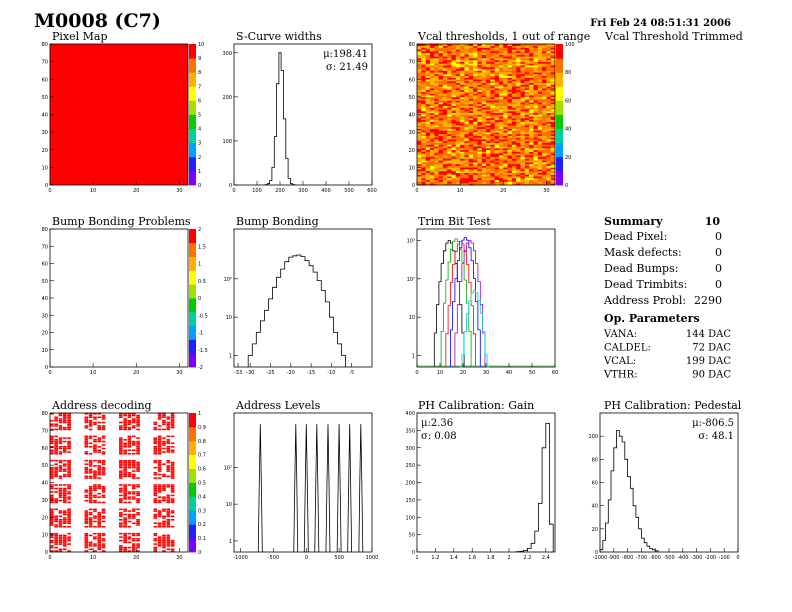 This screenshot has width=792, height=612. I want to click on stats-label: μ:-806.5, so click(713, 423).